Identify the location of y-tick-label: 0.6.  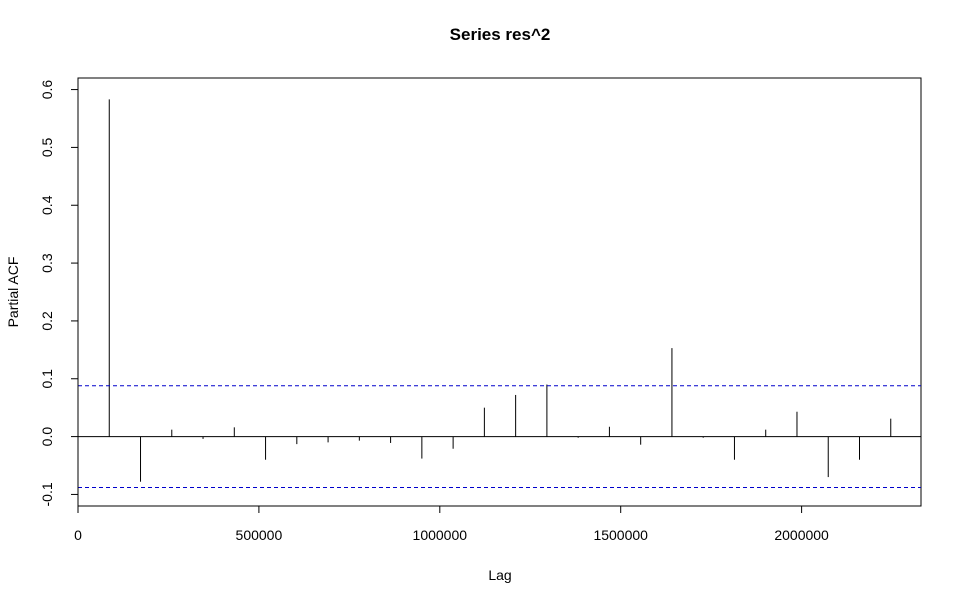
(47, 90).